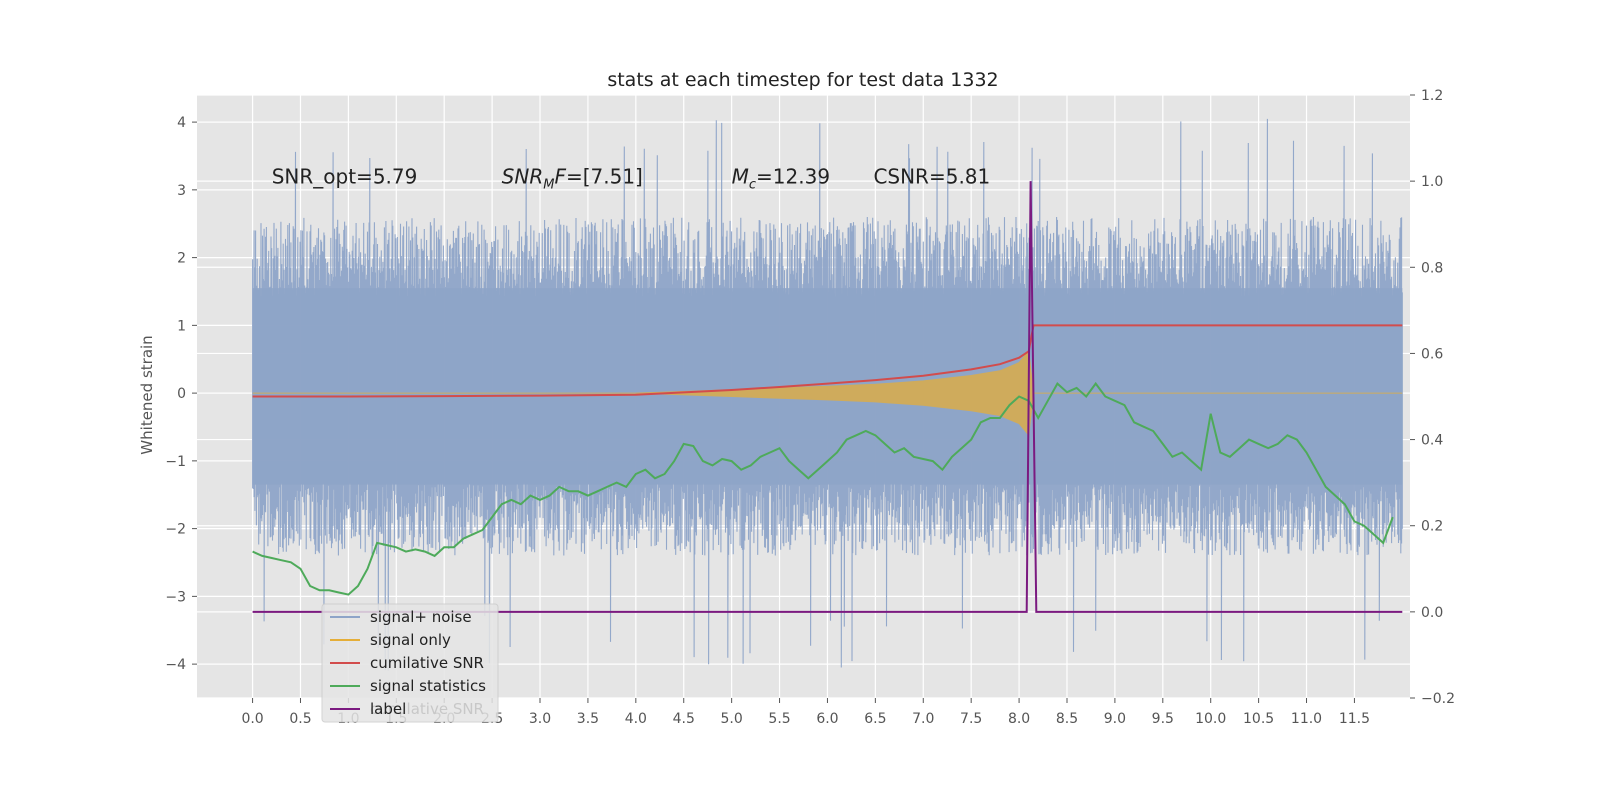 The width and height of the screenshot is (1600, 800). I want to click on x-tick-label: 9.0, so click(1115, 719).